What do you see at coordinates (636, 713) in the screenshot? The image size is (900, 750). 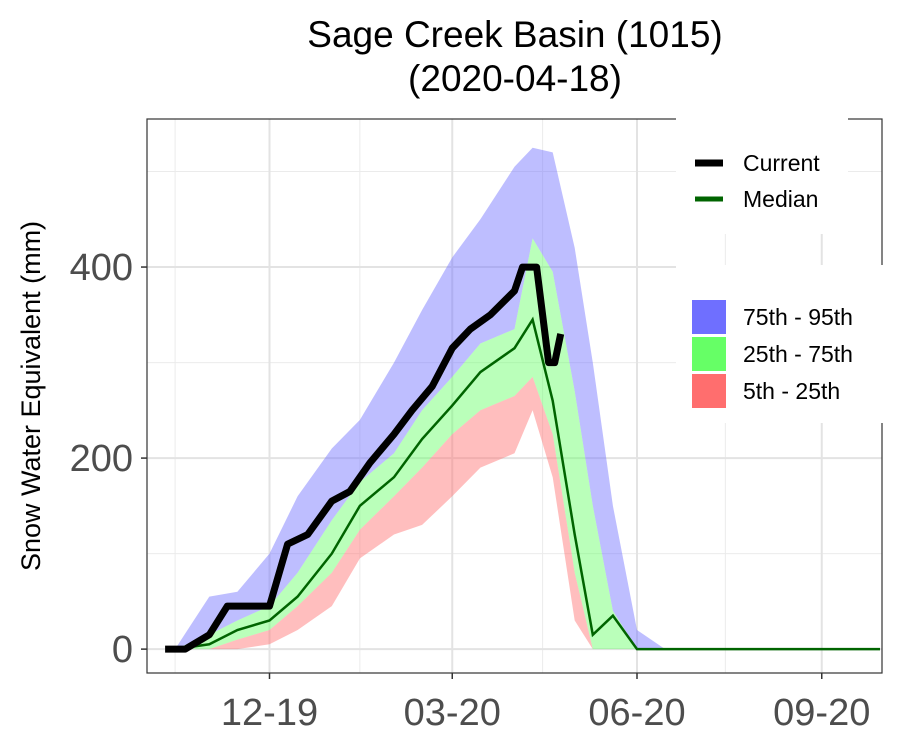 I see `x-tick-label: 06-20` at bounding box center [636, 713].